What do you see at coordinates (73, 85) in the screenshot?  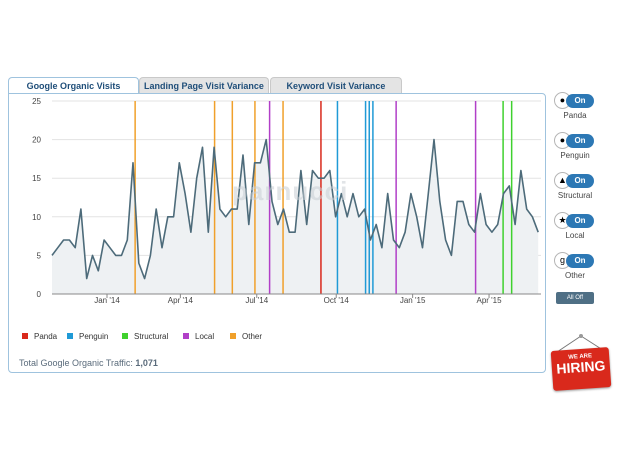 I see `tab-google-organic-visits: Google Organic Visits` at bounding box center [73, 85].